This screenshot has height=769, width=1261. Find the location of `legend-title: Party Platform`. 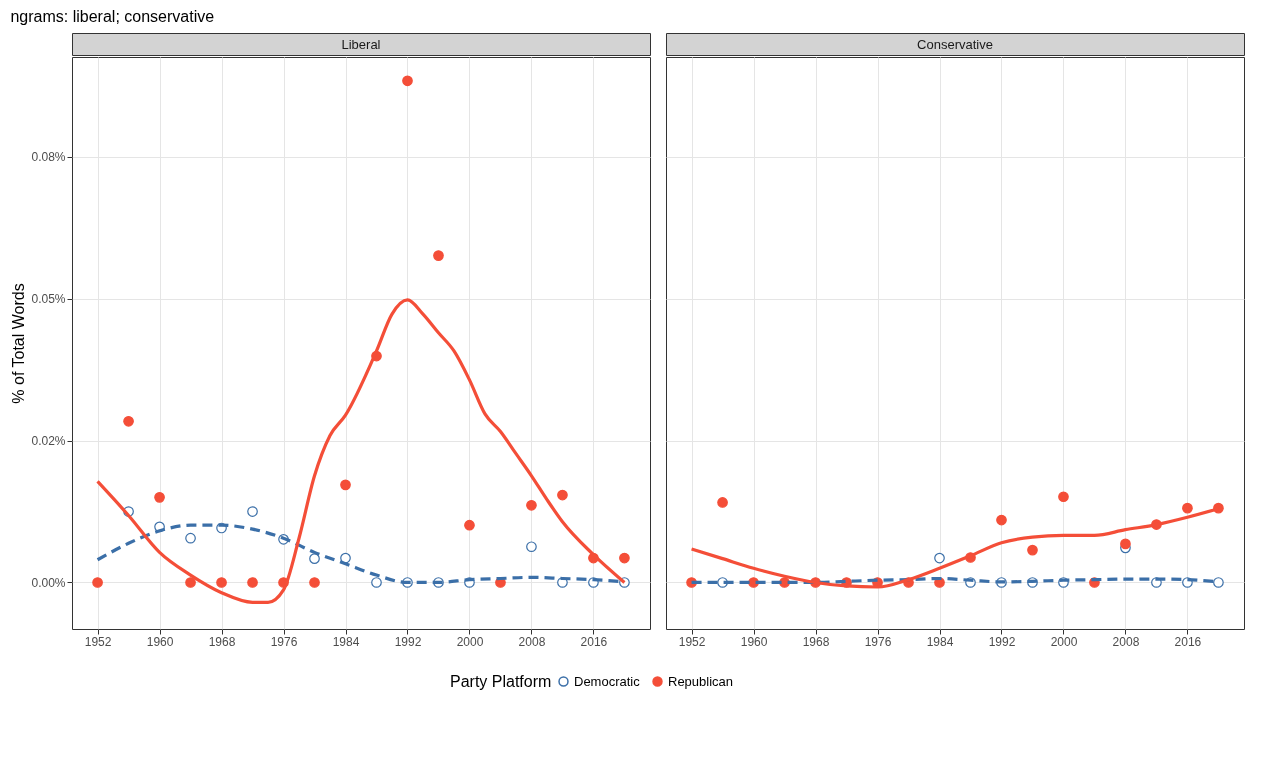

legend-title: Party Platform is located at coordinates (501, 681).